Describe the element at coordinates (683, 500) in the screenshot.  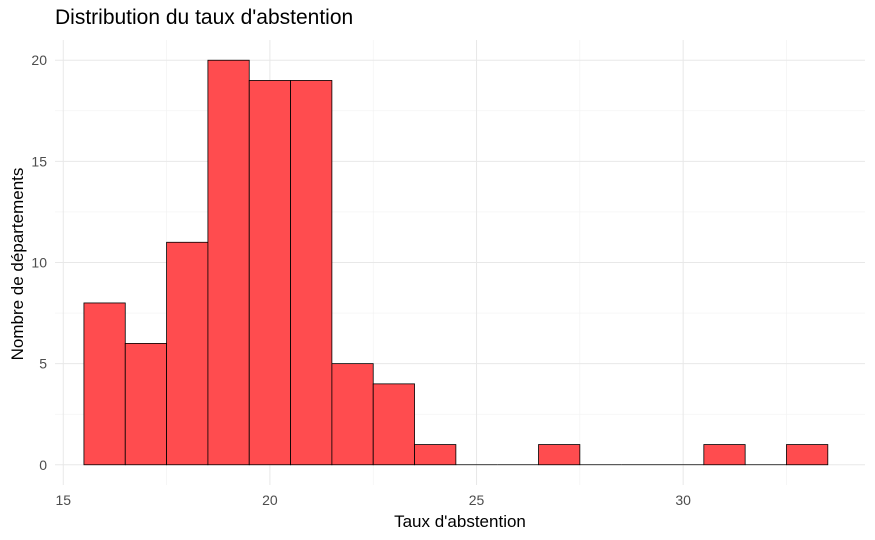
I see `x-tick-label: 30` at that location.